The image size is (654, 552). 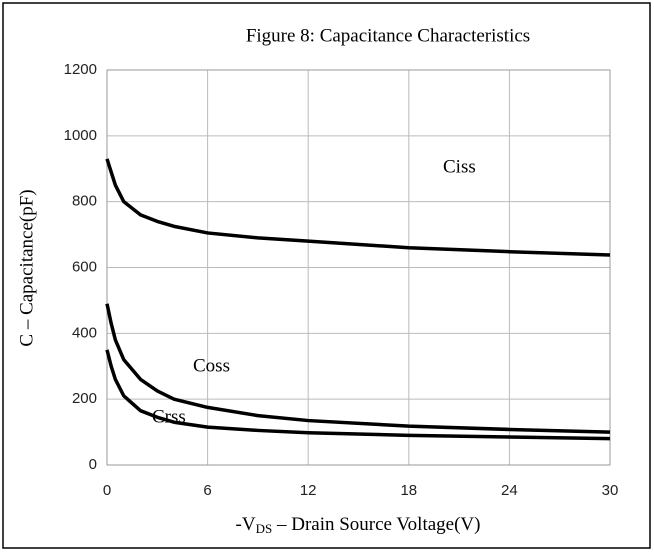 I want to click on y-tick-label: 800, so click(x=84, y=201).